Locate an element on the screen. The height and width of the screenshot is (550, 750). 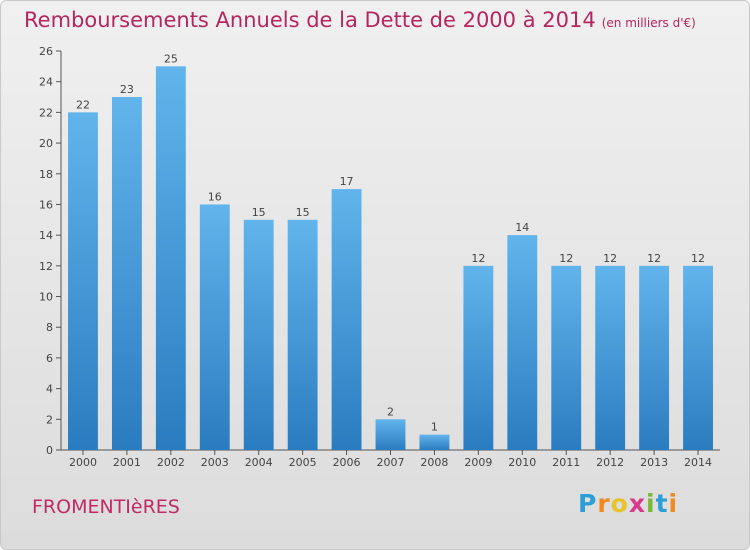
value-label: 1 is located at coordinates (434, 427).